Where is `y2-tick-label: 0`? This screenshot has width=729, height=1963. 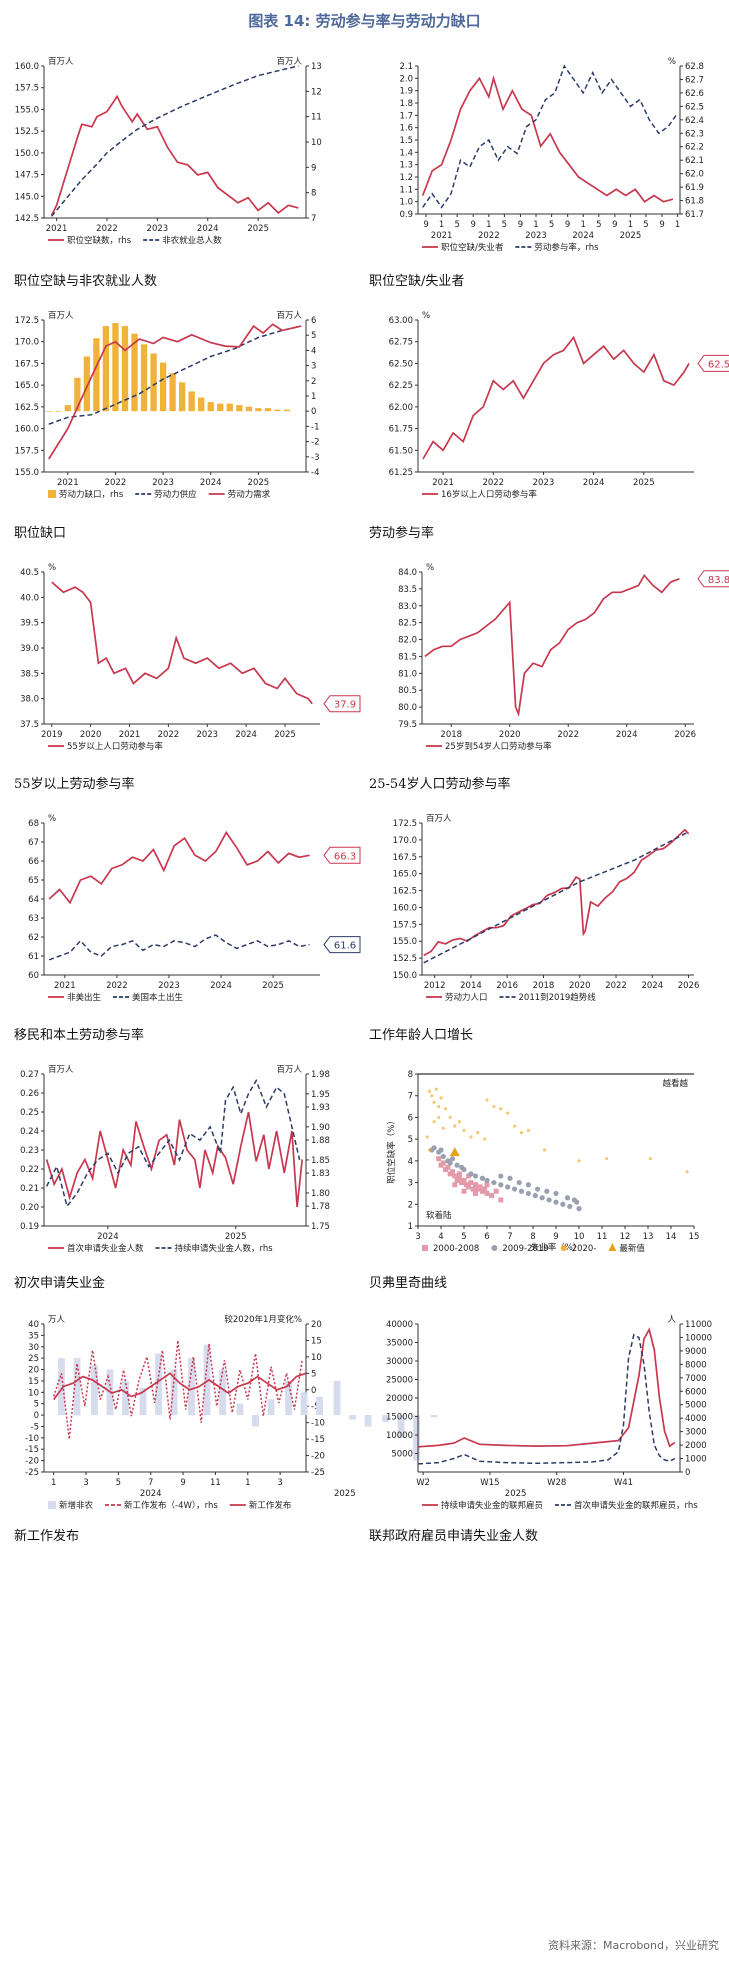
y2-tick-label: 0 is located at coordinates (313, 1391).